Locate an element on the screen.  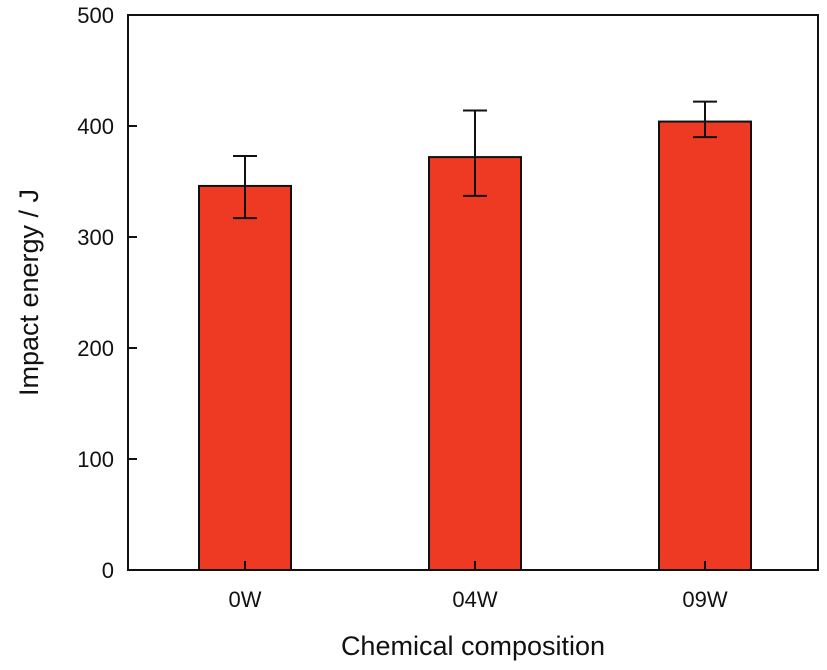
y-tick-label: 100 is located at coordinates (95, 459).